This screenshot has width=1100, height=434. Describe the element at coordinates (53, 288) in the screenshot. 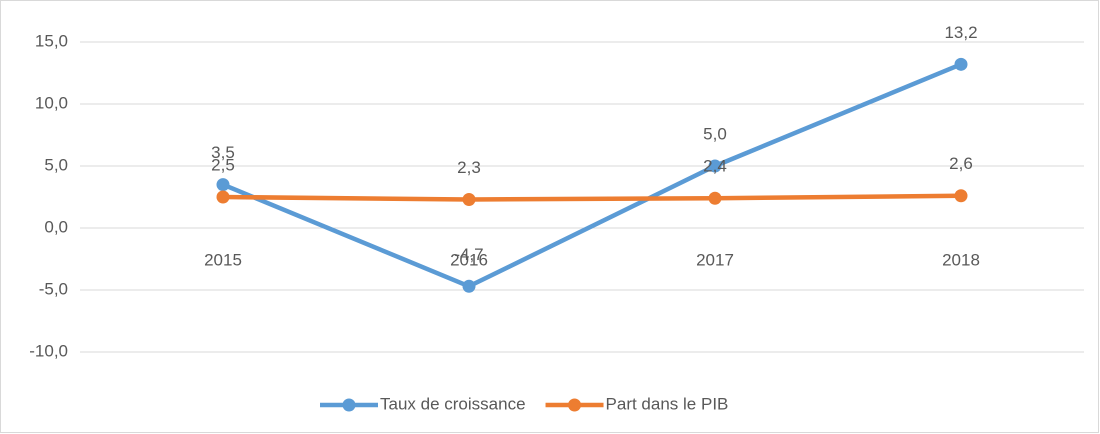

I see `y-tick-label: -5,0` at that location.